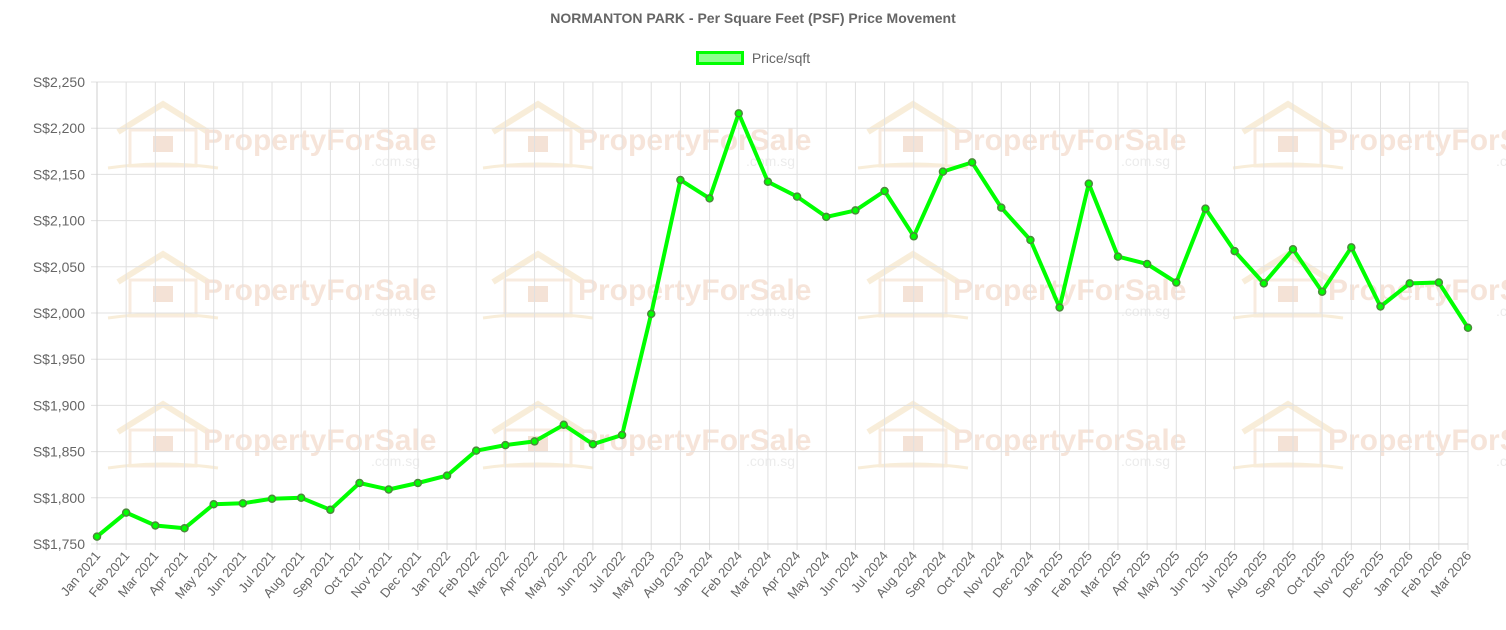 The width and height of the screenshot is (1506, 630). I want to click on legend: Price/sqft, so click(753, 58).